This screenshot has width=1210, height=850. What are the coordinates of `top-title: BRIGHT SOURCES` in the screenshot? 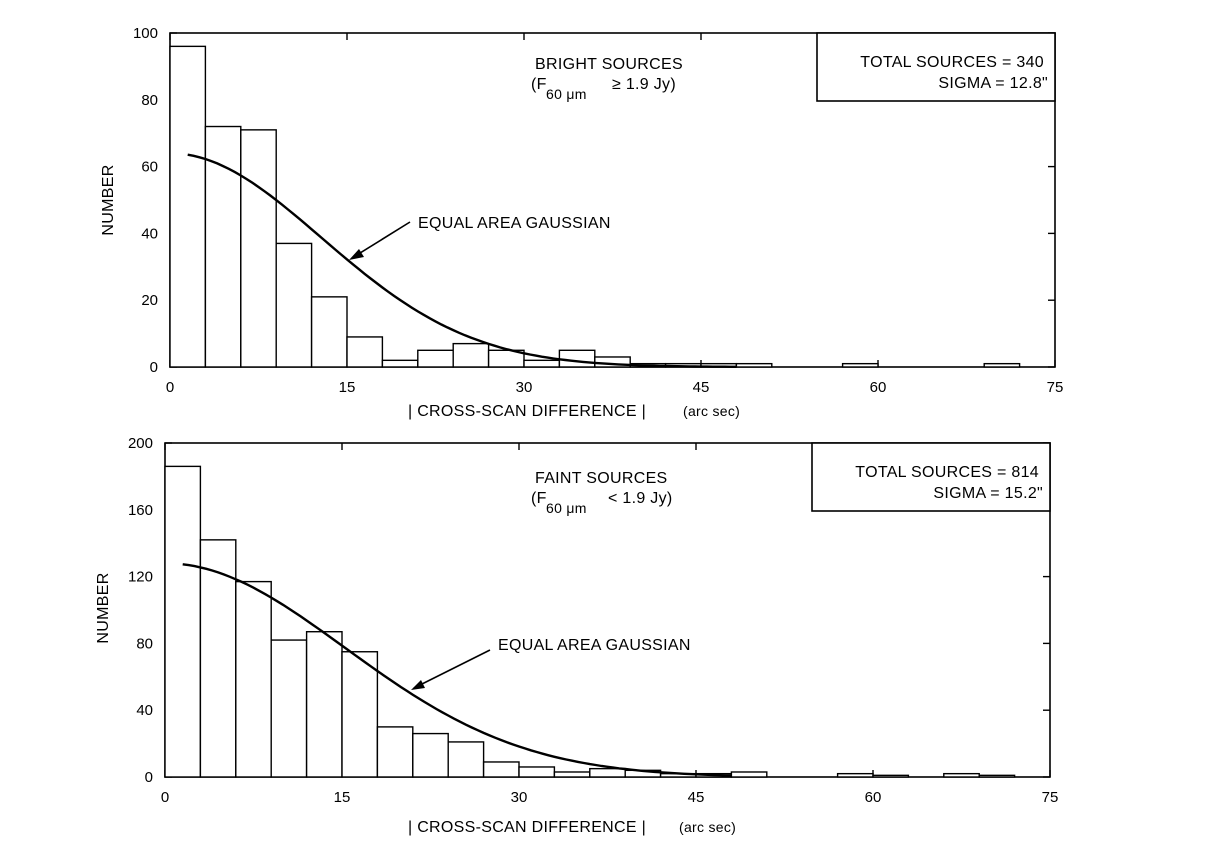 It's located at (609, 64).